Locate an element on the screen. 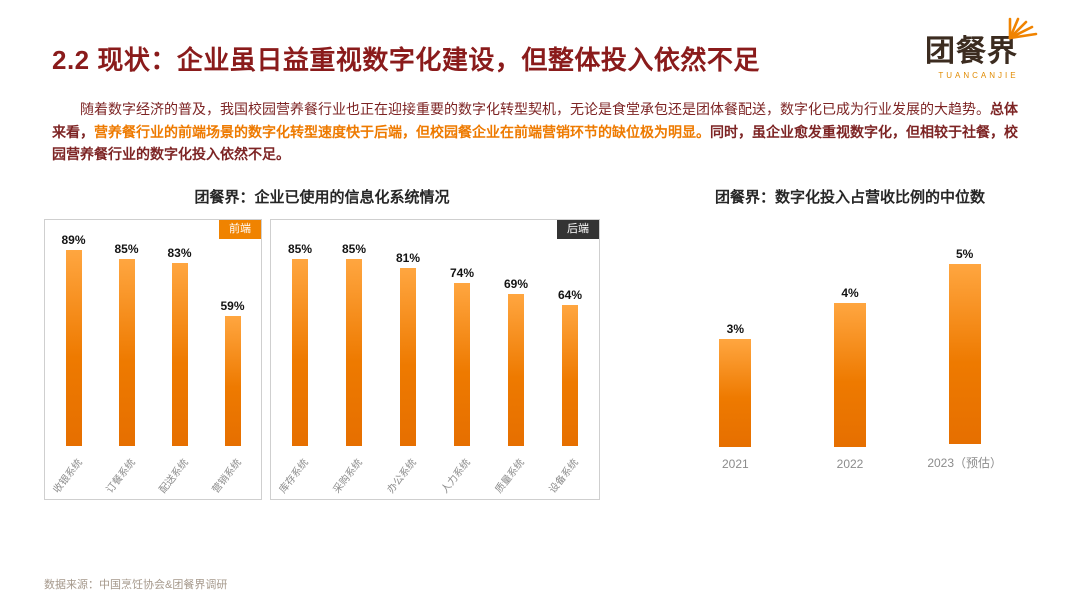 The height and width of the screenshot is (608, 1080). bar-column: 3% 2021 is located at coordinates (735, 396).